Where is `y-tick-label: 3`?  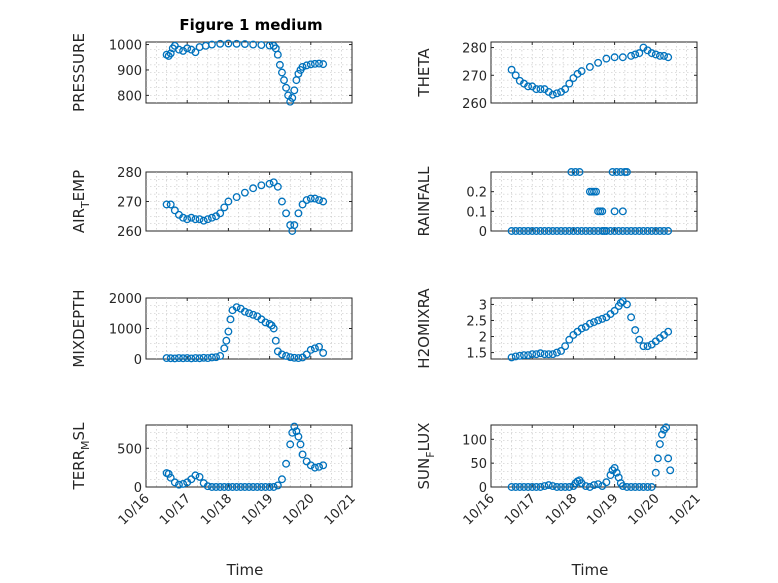
y-tick-label: 3 is located at coordinates (483, 305).